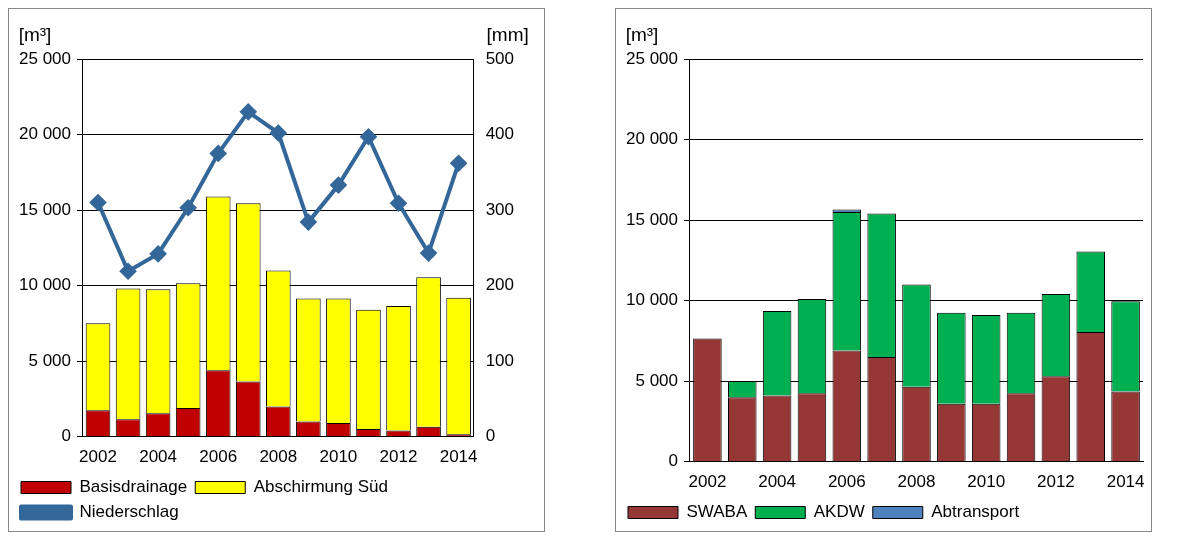 This screenshot has width=1202, height=543. Describe the element at coordinates (500, 134) in the screenshot. I see `y2-tick-label: 400` at that location.